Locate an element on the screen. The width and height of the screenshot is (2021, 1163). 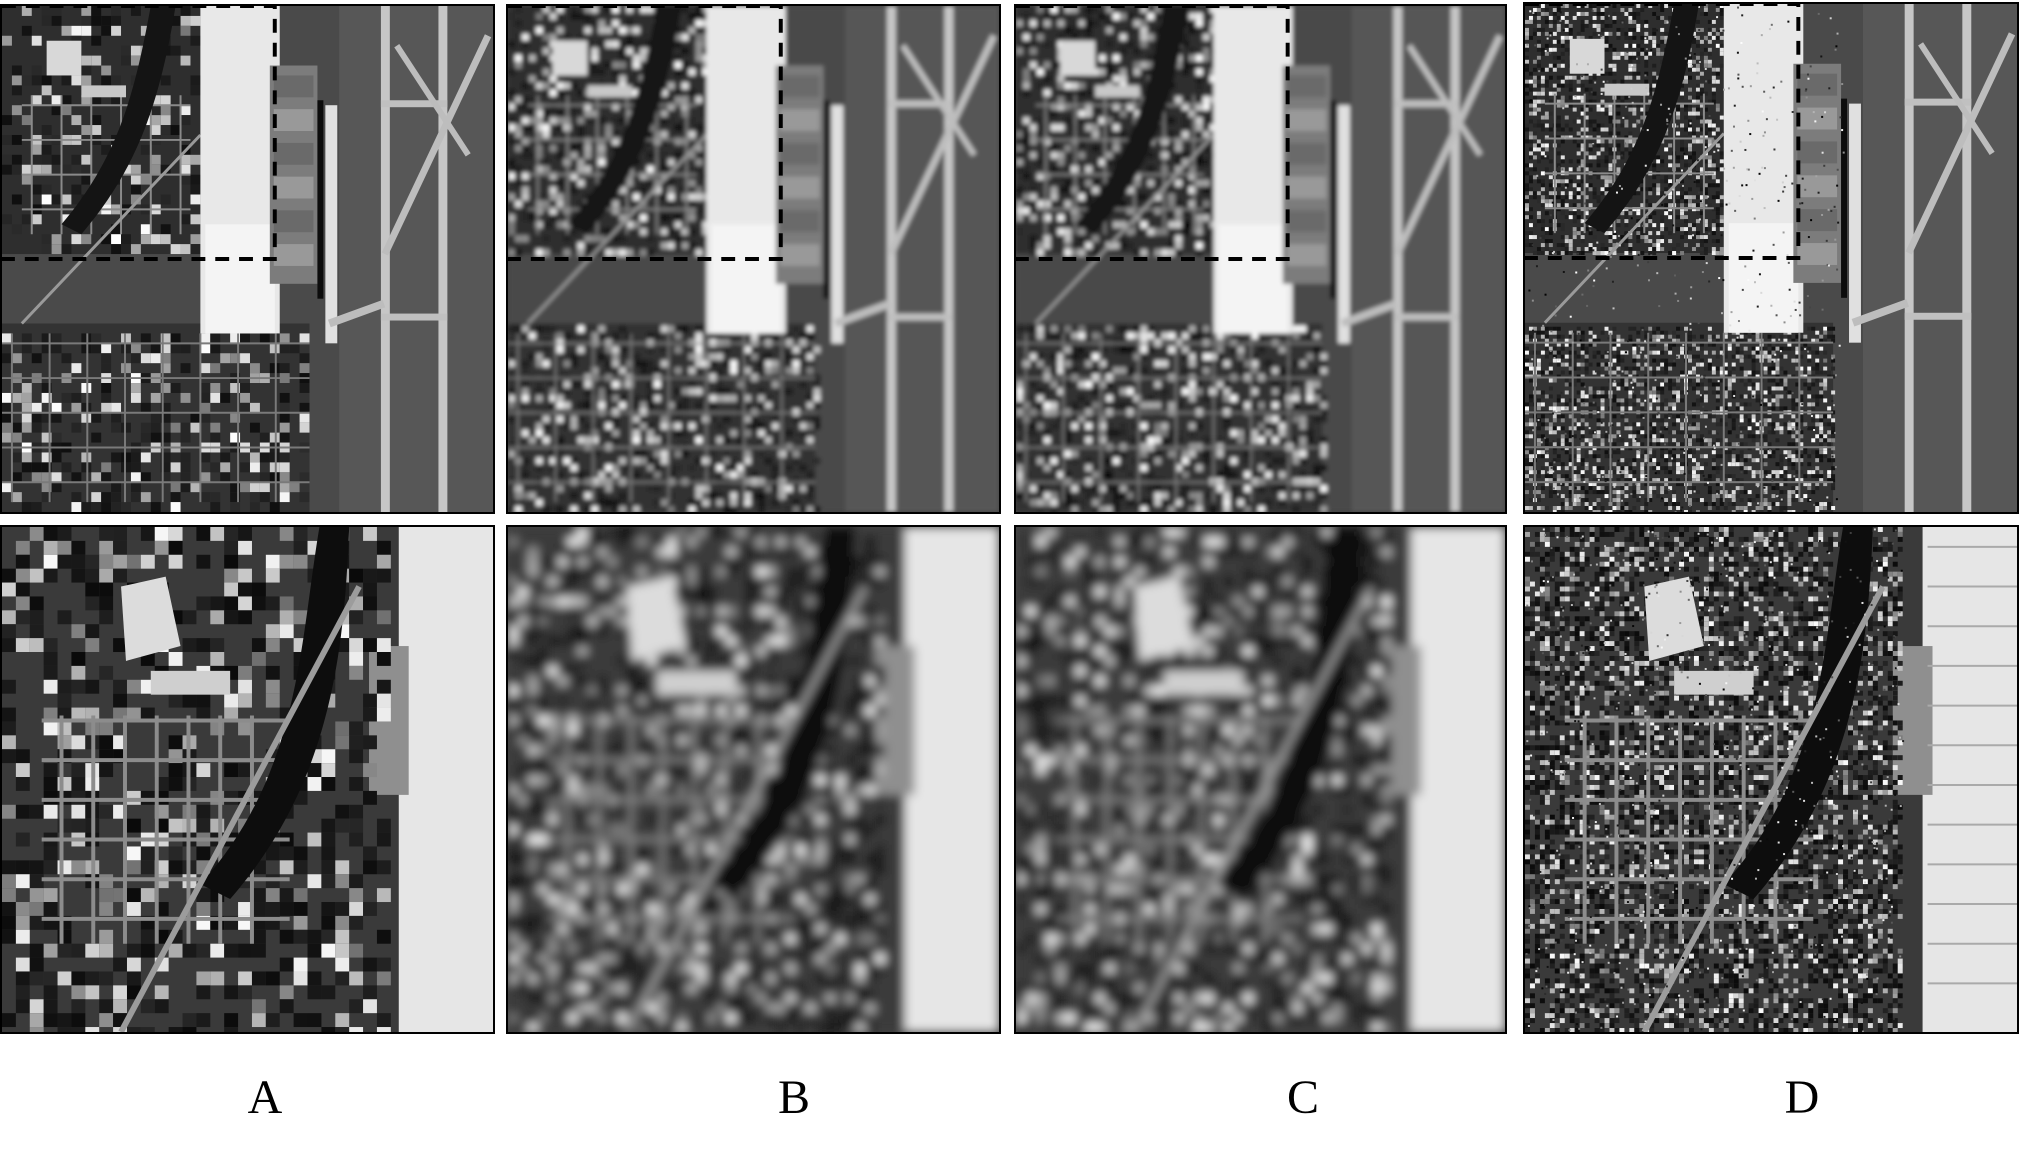
panel-d-bottom is located at coordinates (1771, 779).